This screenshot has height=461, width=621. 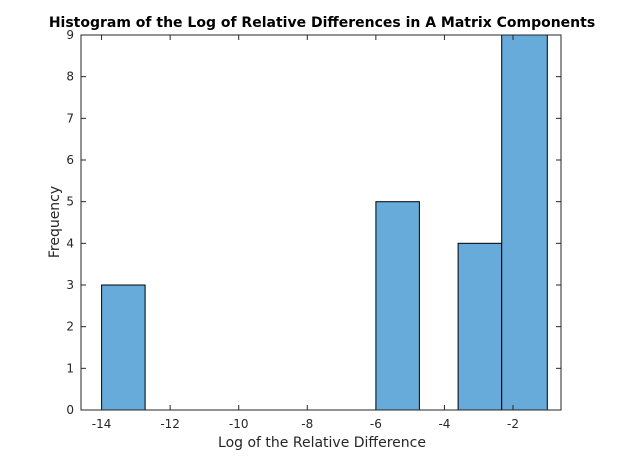 What do you see at coordinates (102, 424) in the screenshot?
I see `x-tick-label: -14` at bounding box center [102, 424].